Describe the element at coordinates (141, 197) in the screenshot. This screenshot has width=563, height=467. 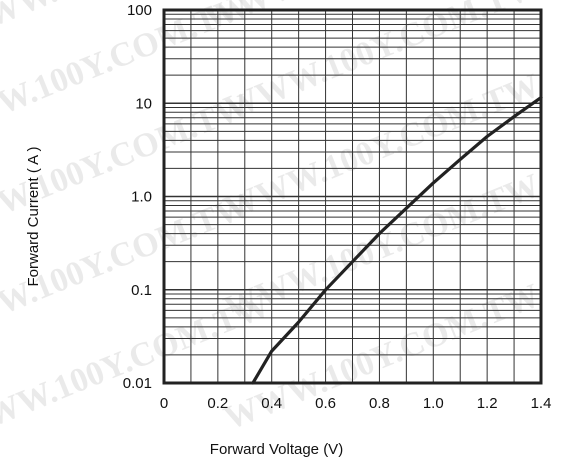
I see `y-tick-label: 1.0` at that location.